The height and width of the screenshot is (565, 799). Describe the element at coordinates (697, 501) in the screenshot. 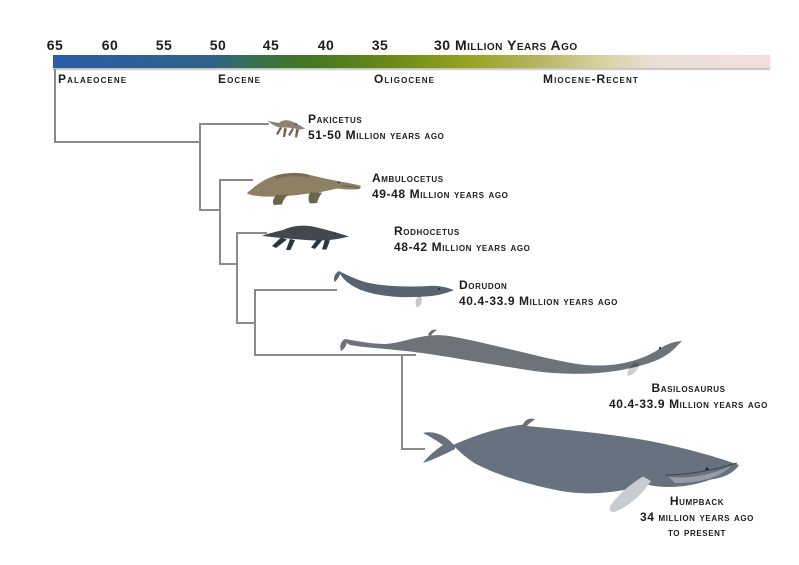

I see `species-name: Humpback` at that location.